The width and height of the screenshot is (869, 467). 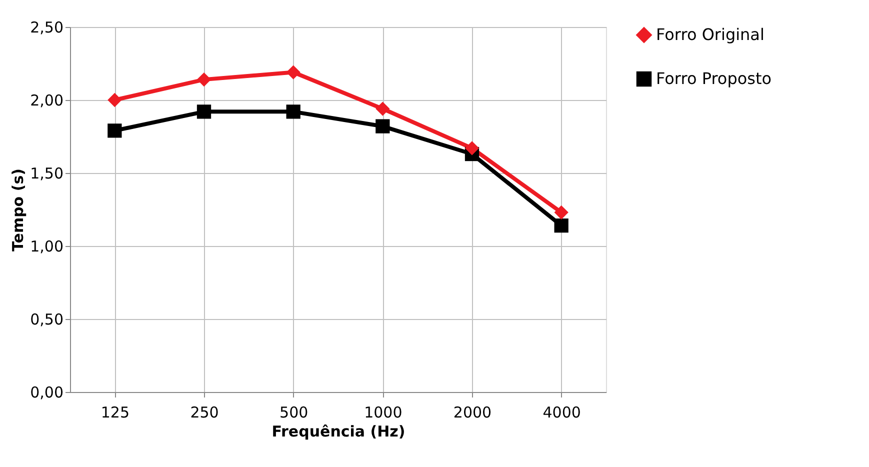 I want to click on y-tick-label: 2,00, so click(x=47, y=101).